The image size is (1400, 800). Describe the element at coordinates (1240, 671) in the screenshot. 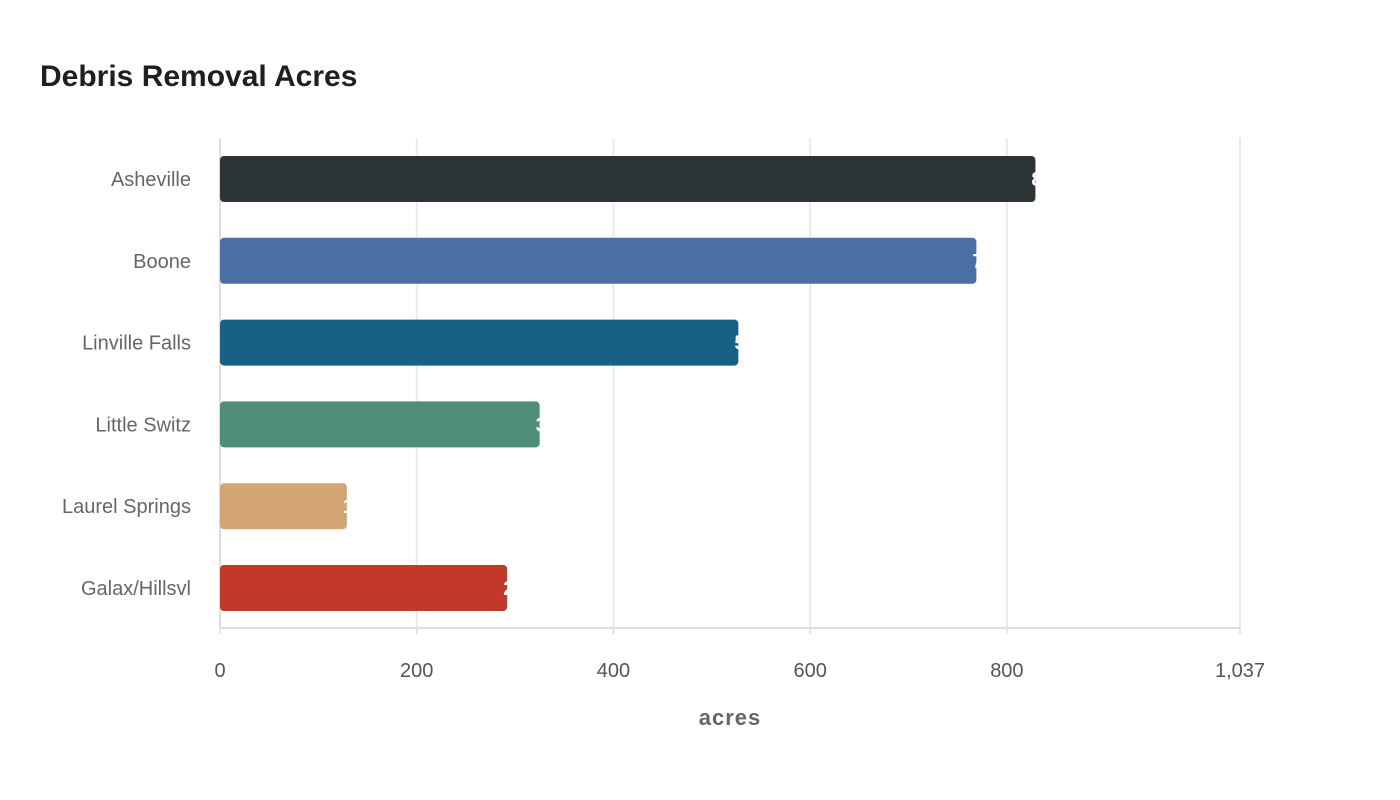

I see `x-tick-label: 1,037` at that location.